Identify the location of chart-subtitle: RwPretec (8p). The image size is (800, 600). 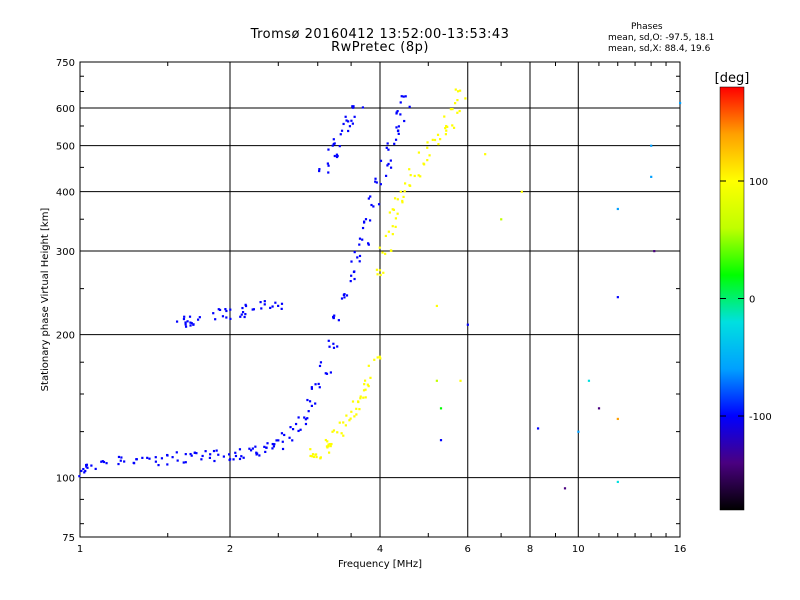
(380, 47).